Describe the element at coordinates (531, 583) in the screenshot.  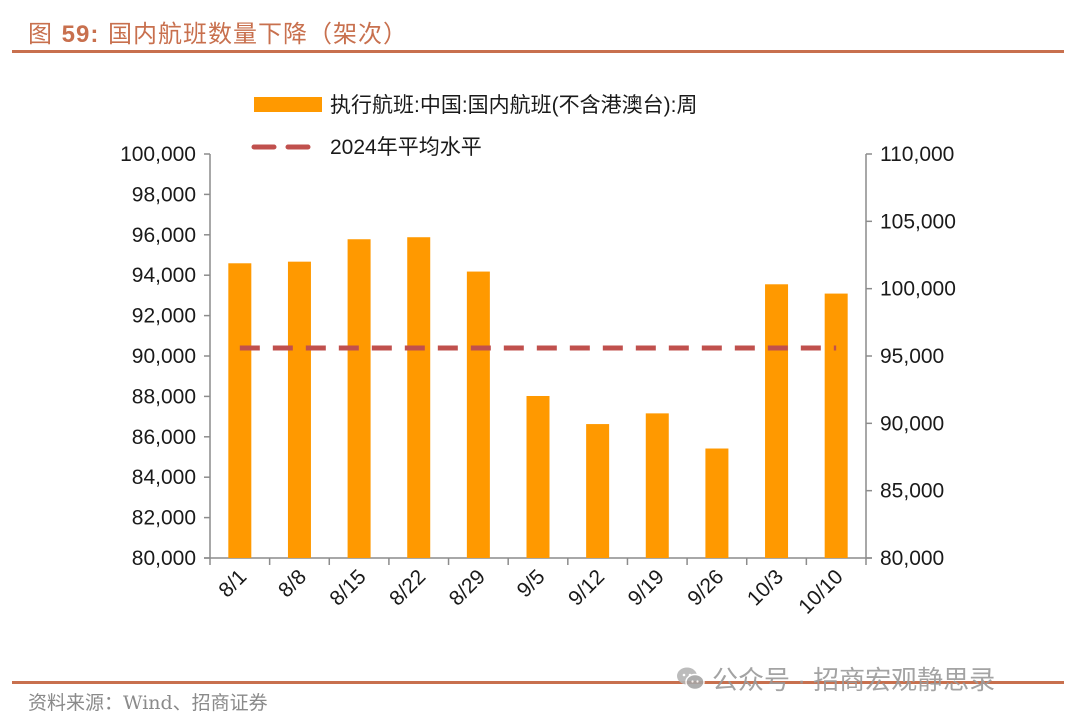
I see `x-tick-label: 9/5` at that location.